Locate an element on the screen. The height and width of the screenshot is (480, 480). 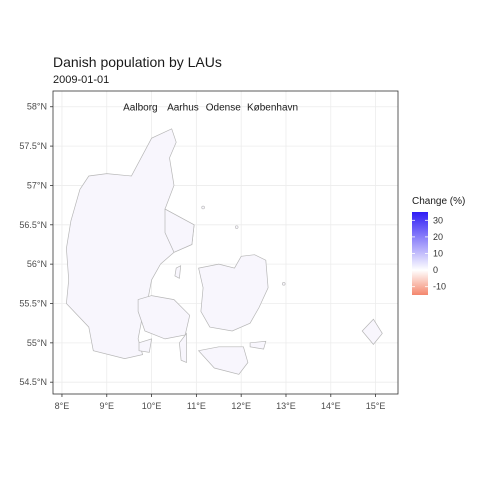
legend-tick-label: 10 is located at coordinates (438, 254).